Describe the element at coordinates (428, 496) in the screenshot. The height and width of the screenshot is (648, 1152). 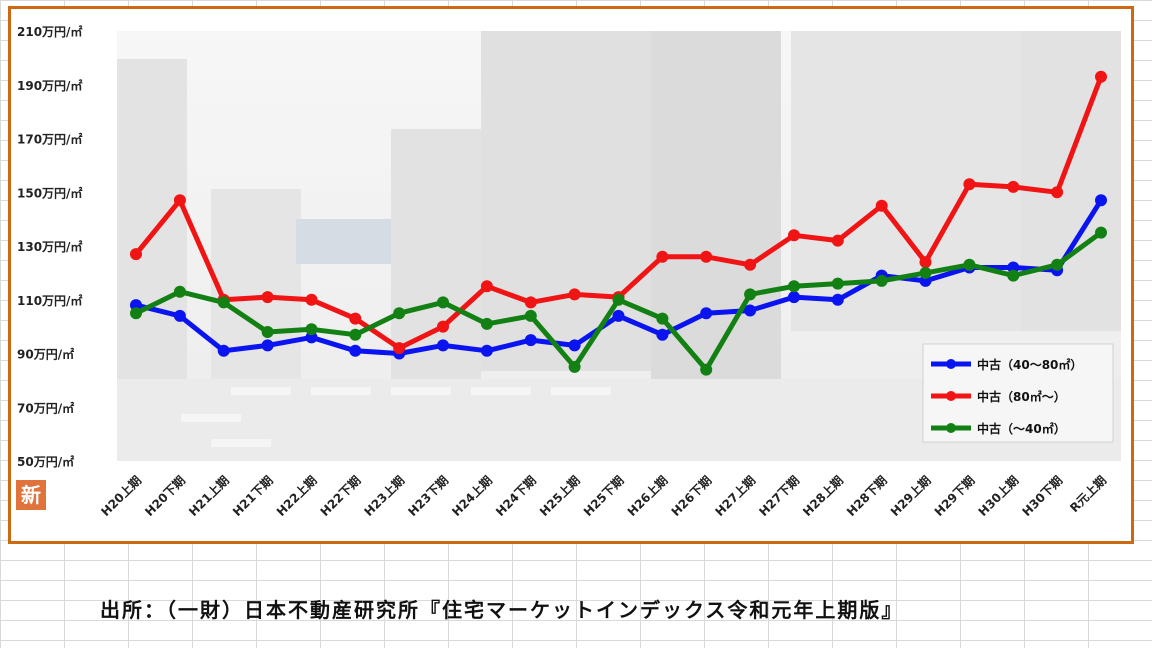
I see `x-tick-label: H23下期` at that location.